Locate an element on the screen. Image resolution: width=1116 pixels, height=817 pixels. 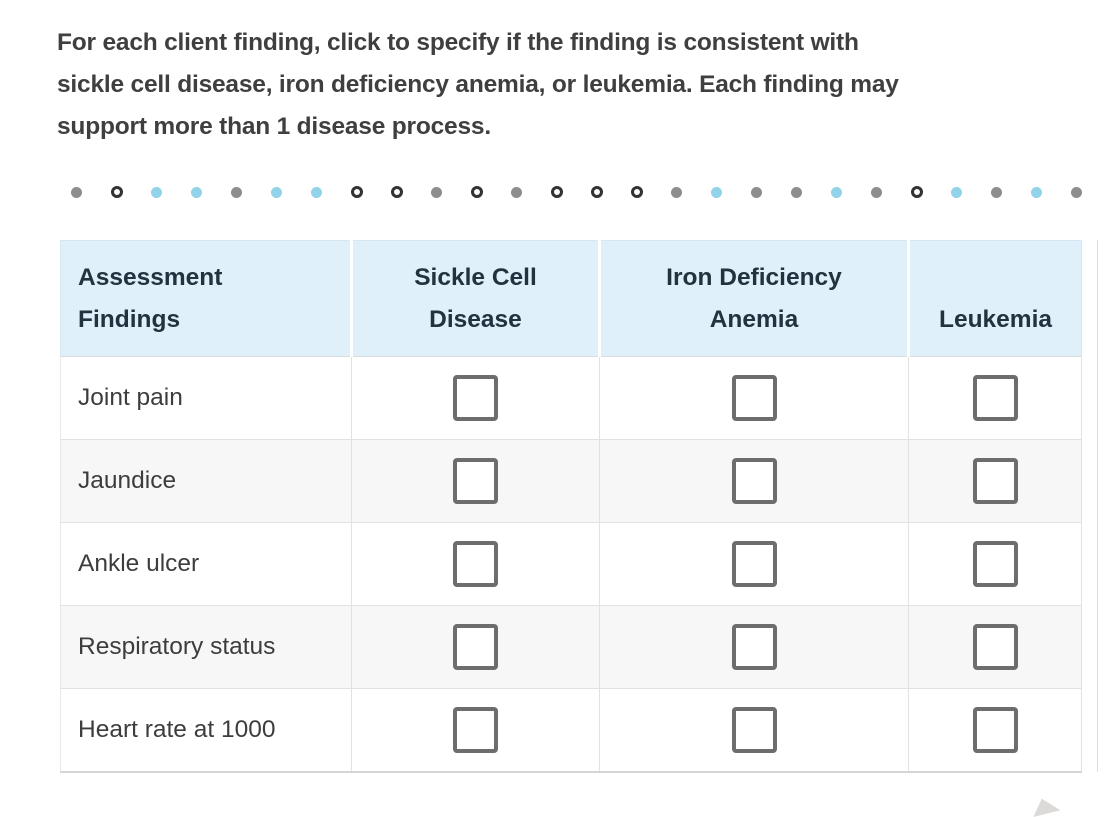
mouse-cursor is located at coordinates (1044, 806).